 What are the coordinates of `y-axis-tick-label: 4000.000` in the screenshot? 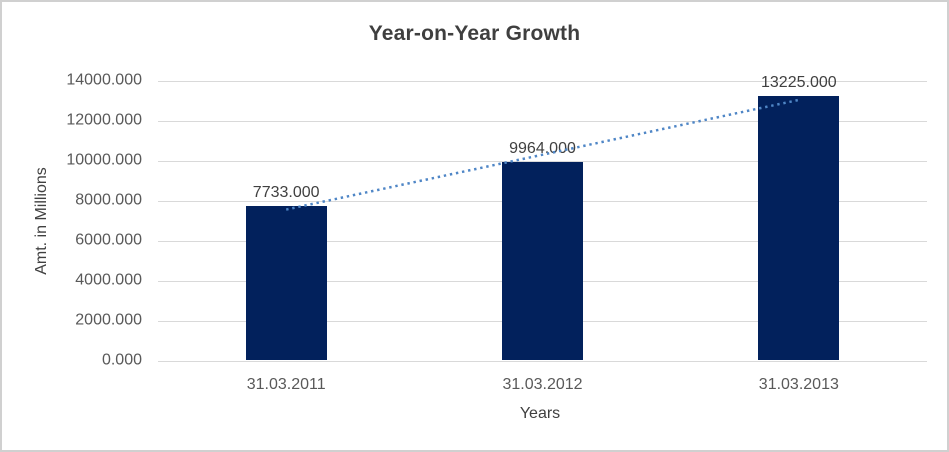 It's located at (108, 280).